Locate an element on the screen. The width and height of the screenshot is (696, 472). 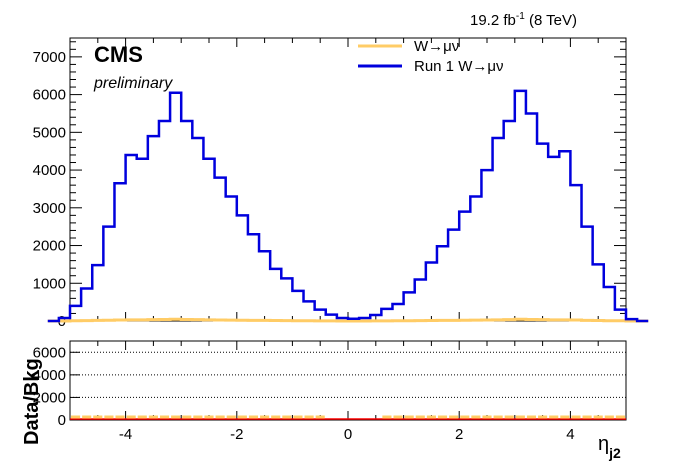
ratio-ylabel: Data/Bkg is located at coordinates (32, 401).